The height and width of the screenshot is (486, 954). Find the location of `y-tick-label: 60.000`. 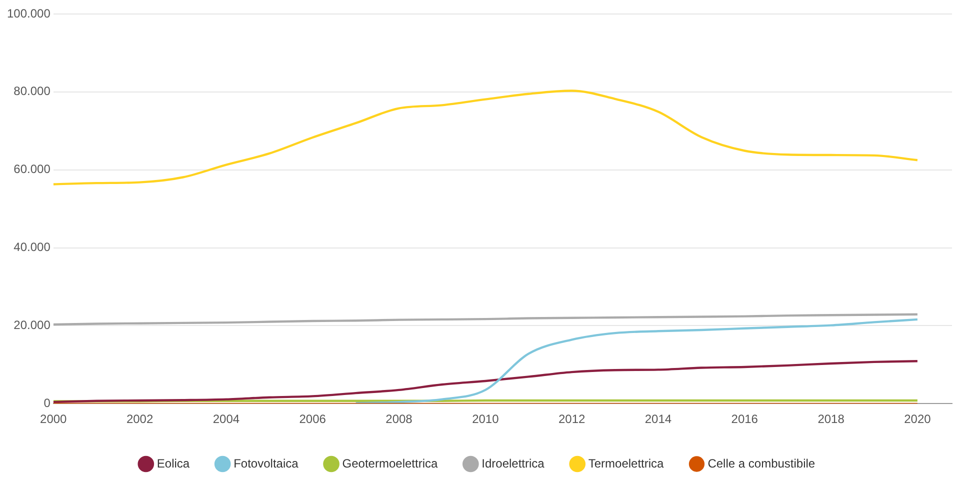

y-tick-label: 60.000 is located at coordinates (32, 169).